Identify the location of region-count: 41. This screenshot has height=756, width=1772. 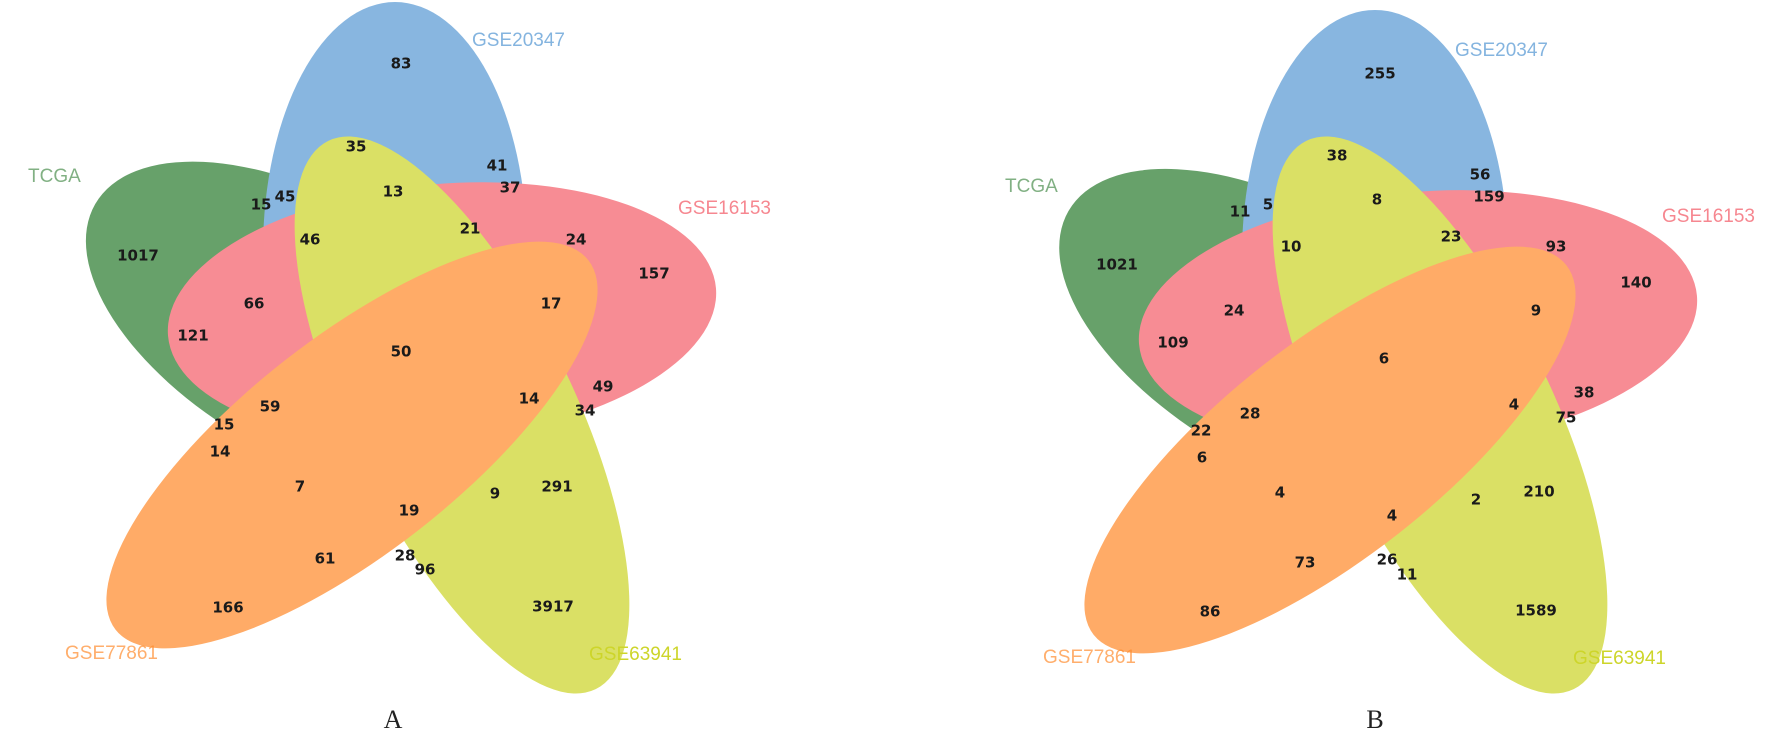
(497, 166).